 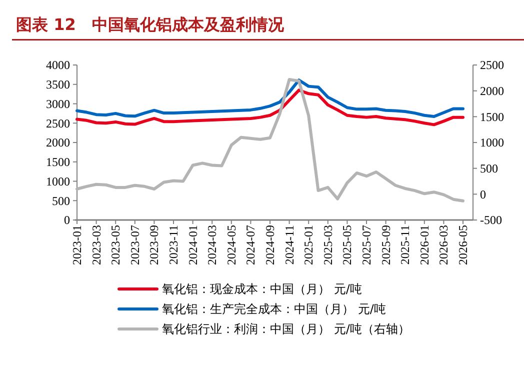 What do you see at coordinates (492, 117) in the screenshot?
I see `y2-tick-label: 1500` at bounding box center [492, 117].